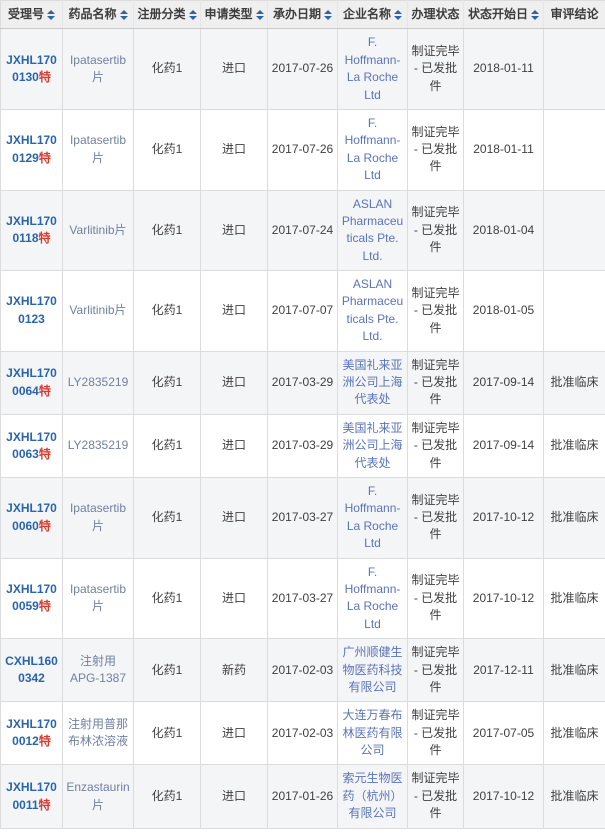 The width and height of the screenshot is (605, 836). I want to click on acceptance-number-cell: JXHL1700012特, so click(31, 733).